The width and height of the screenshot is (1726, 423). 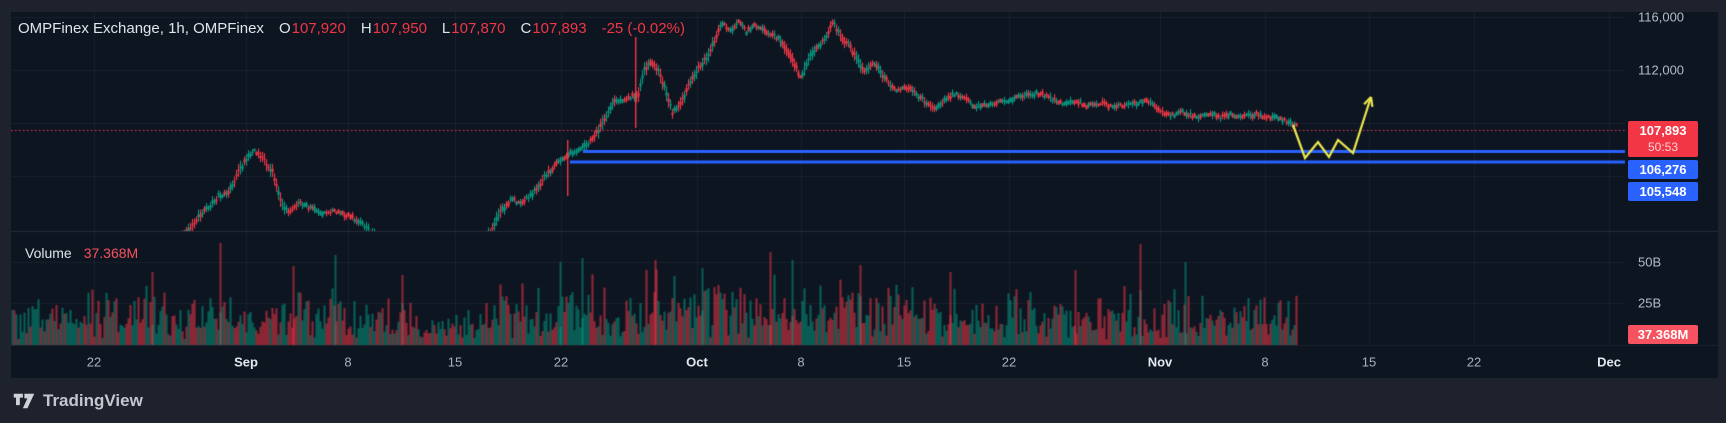 I want to click on price-axis-tick: 50B, so click(x=1650, y=262).